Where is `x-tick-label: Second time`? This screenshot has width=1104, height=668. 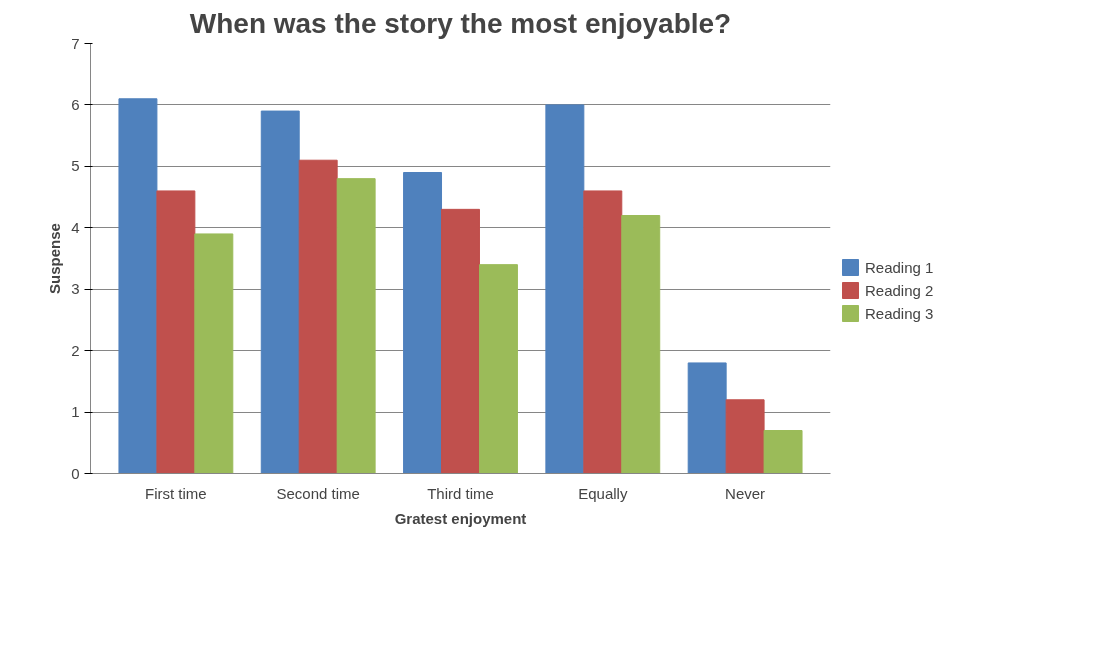
x-tick-label: Second time is located at coordinates (318, 493).